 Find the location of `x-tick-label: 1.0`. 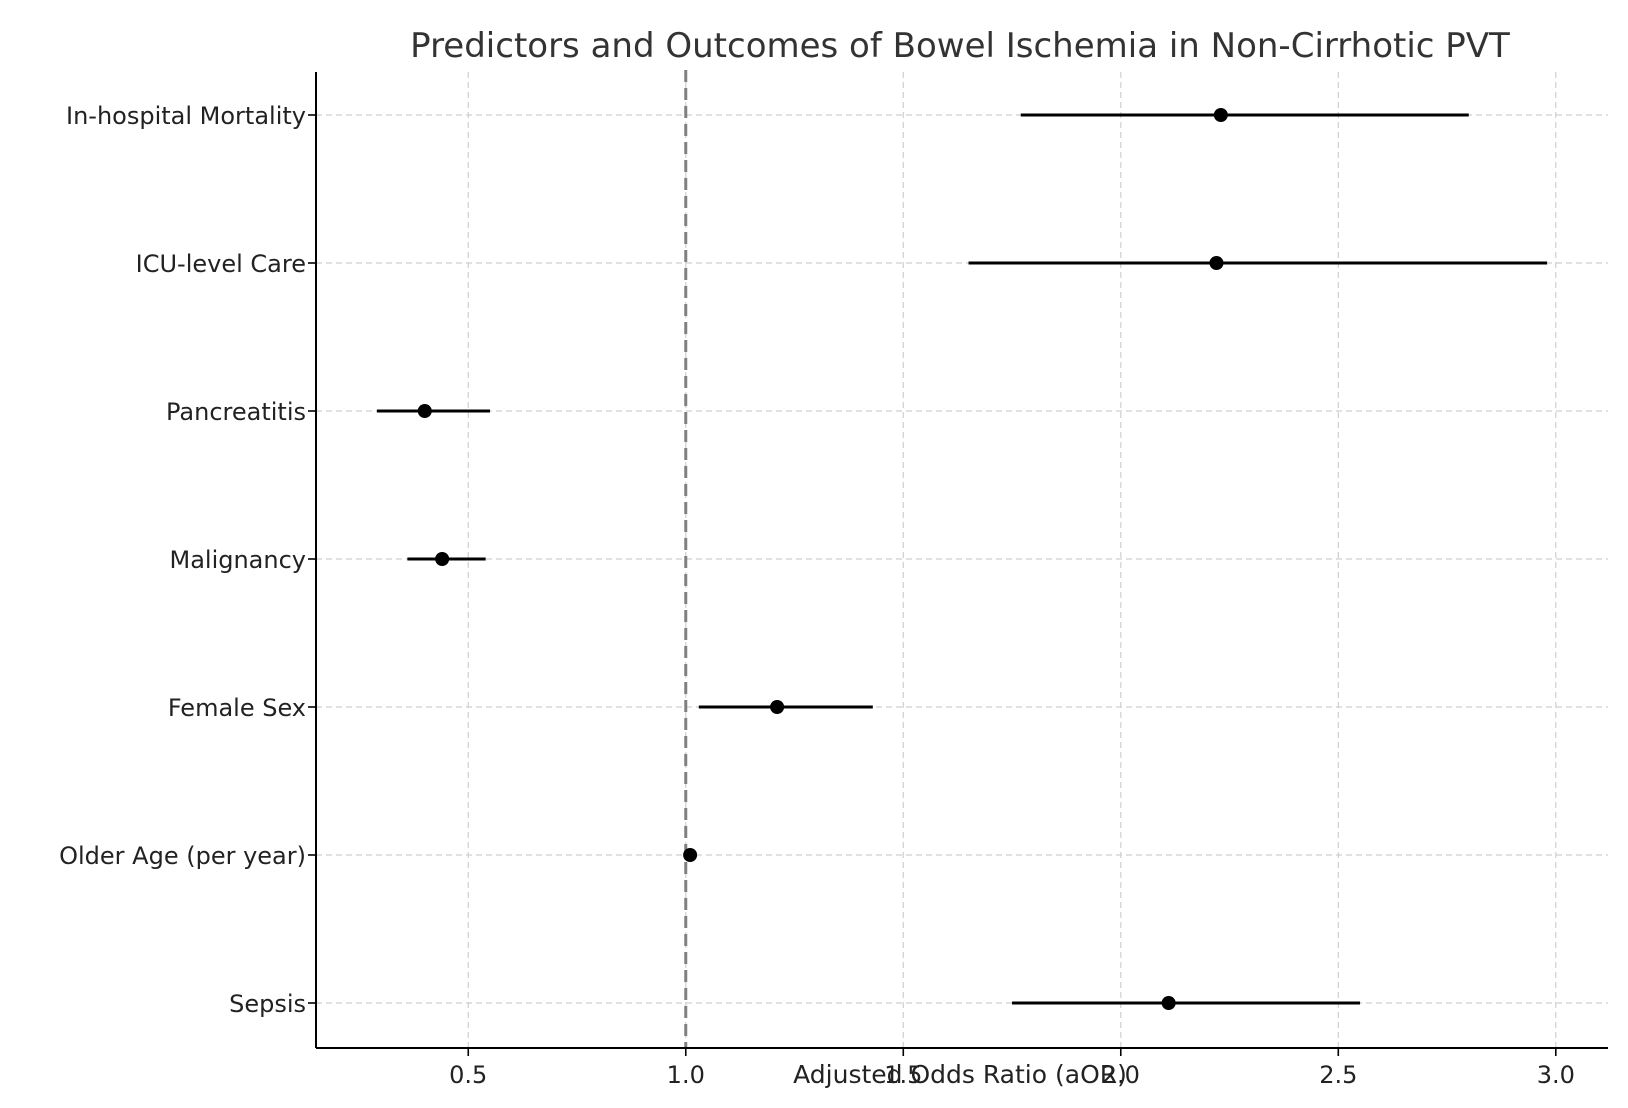

x-tick-label: 1.0 is located at coordinates (686, 1075).